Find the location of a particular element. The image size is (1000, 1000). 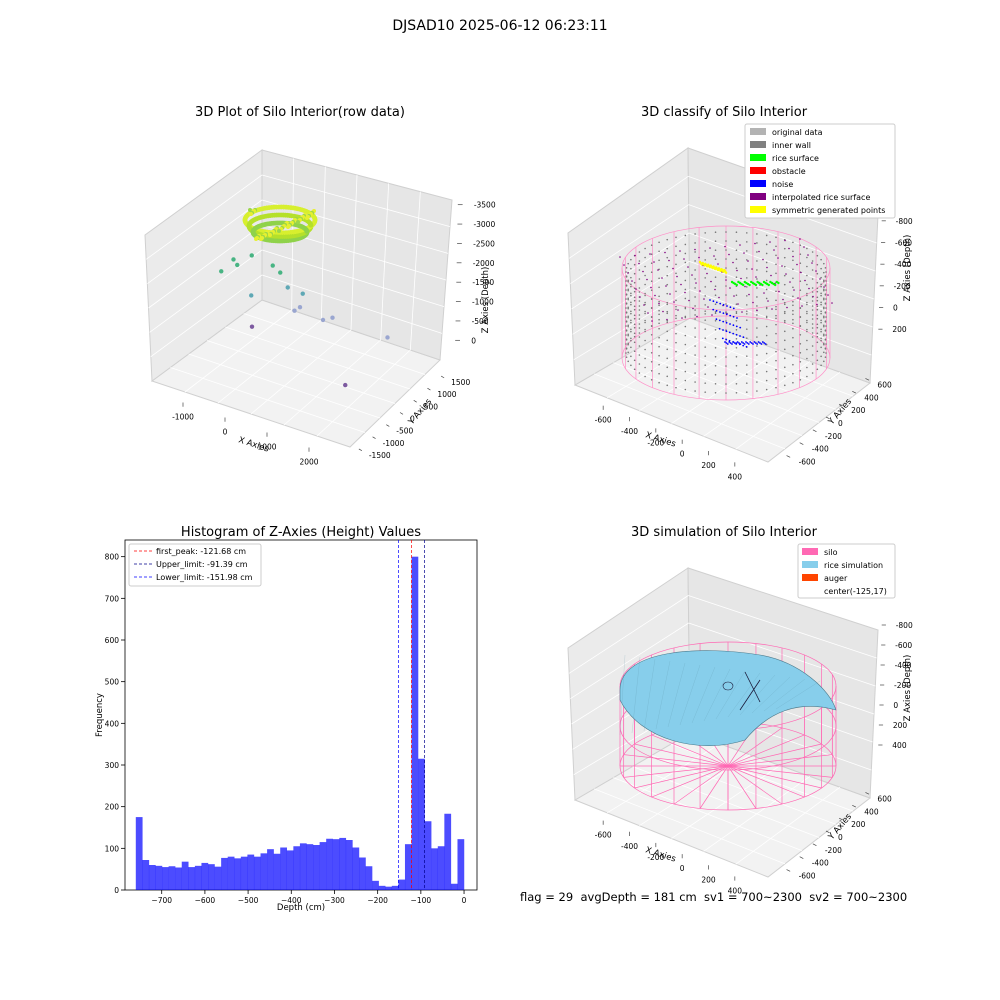

z-axis-label: Z Axies (Depth) is located at coordinates (908, 268).